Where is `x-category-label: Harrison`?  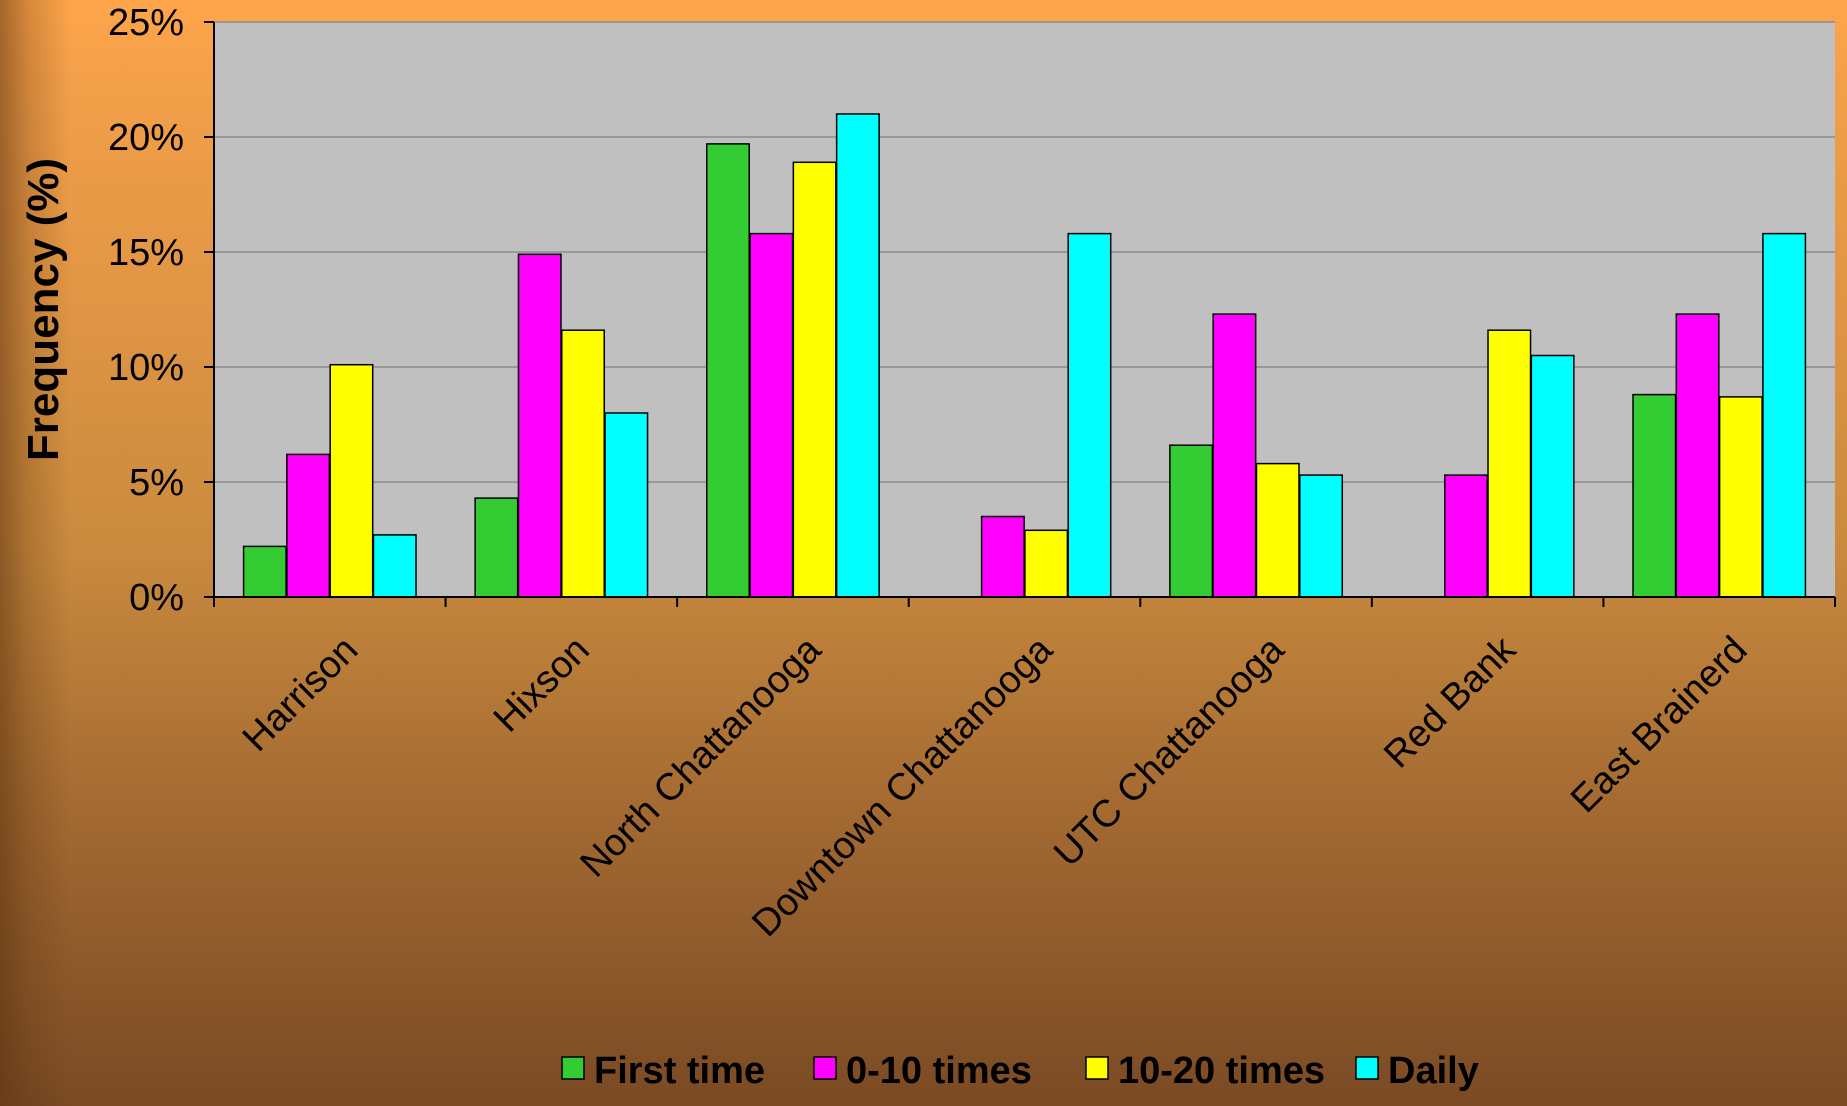 x-category-label: Harrison is located at coordinates (300, 694).